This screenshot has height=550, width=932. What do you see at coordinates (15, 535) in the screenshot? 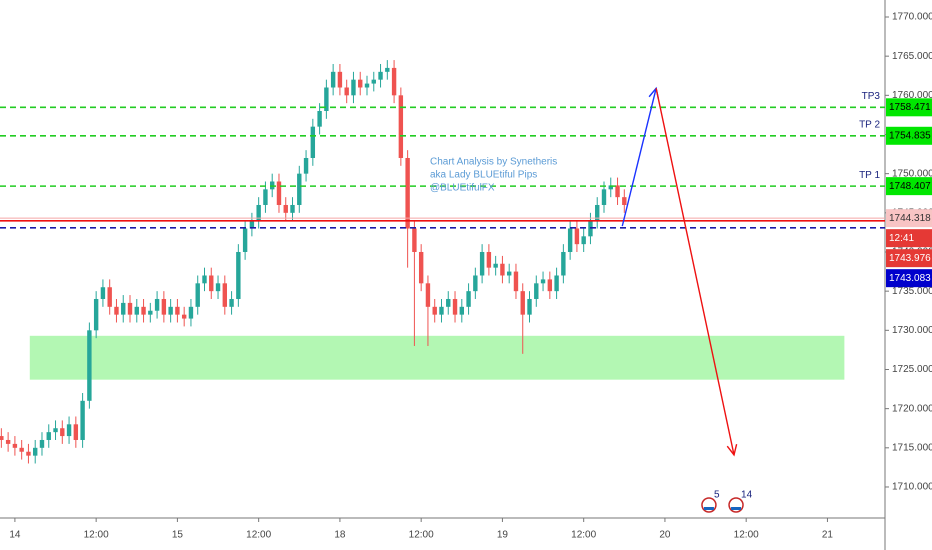
I see `x-tick-label: 14` at bounding box center [15, 535].